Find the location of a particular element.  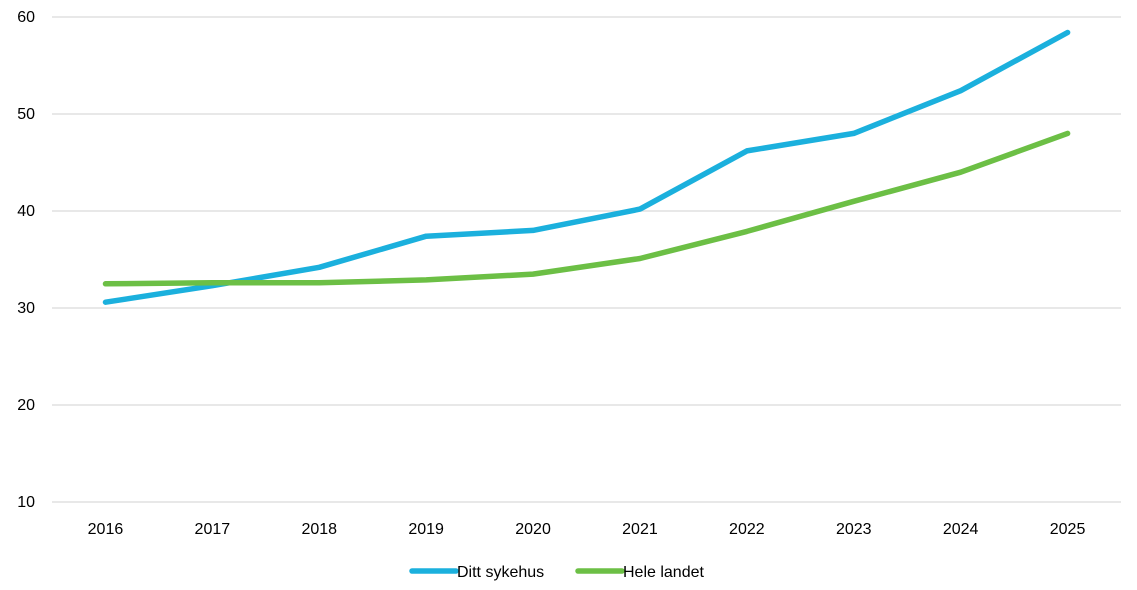

x-tick-label: 2018 is located at coordinates (319, 529).